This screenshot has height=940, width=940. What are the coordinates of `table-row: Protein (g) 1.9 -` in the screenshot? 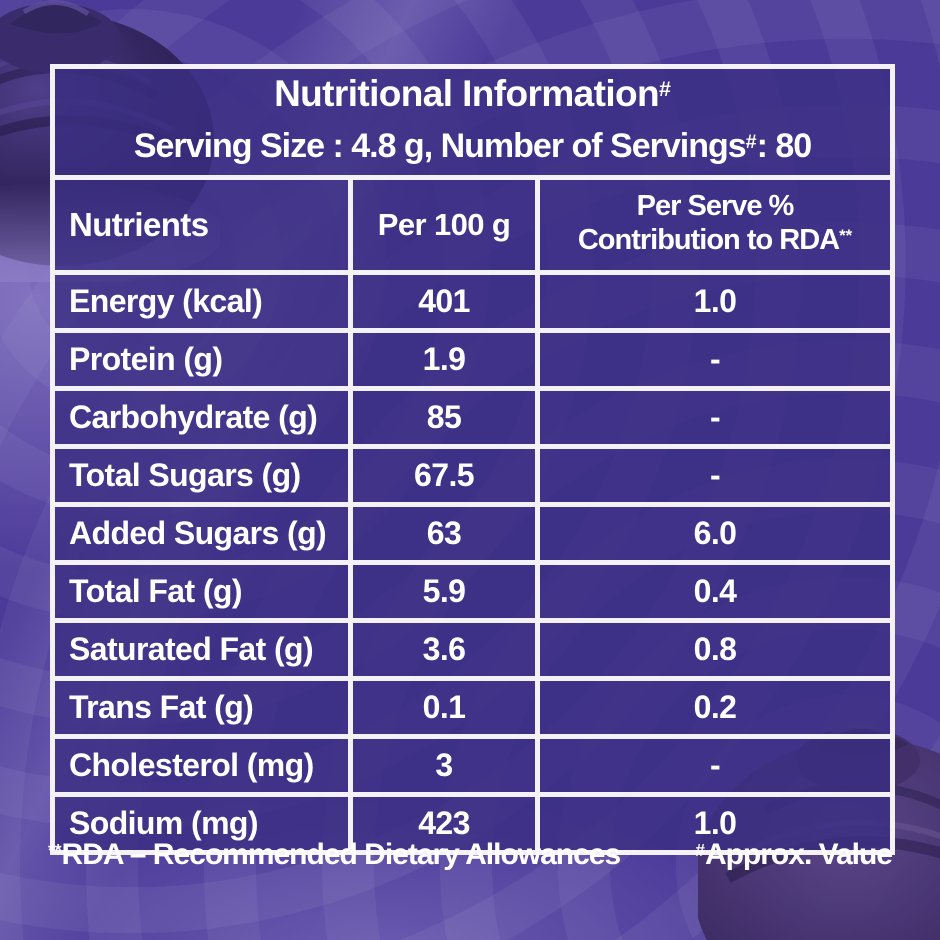 It's located at (473, 359).